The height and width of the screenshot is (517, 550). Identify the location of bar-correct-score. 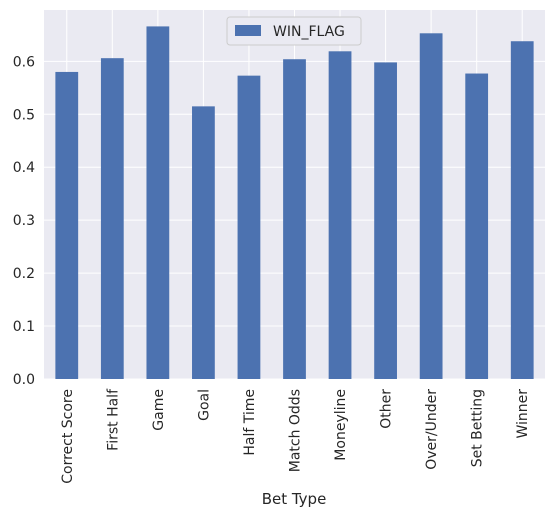
(67, 225).